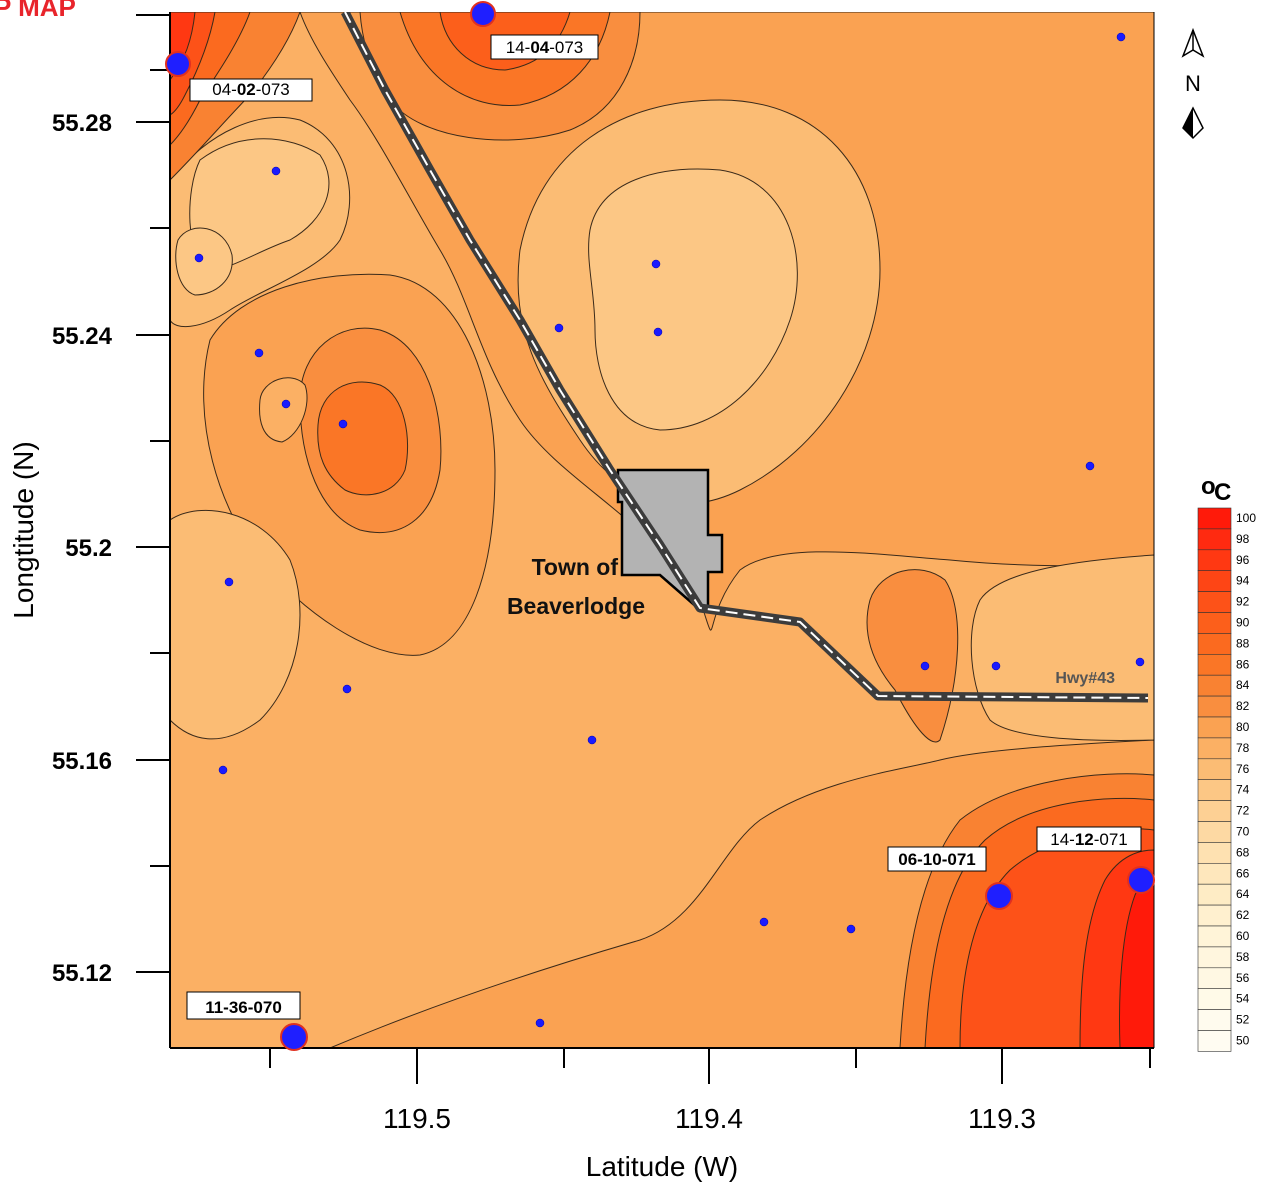 Image resolution: width=1279 pixels, height=1196 pixels. Describe the element at coordinates (1084, 839) in the screenshot. I see `well-label-part: 12` at that location.